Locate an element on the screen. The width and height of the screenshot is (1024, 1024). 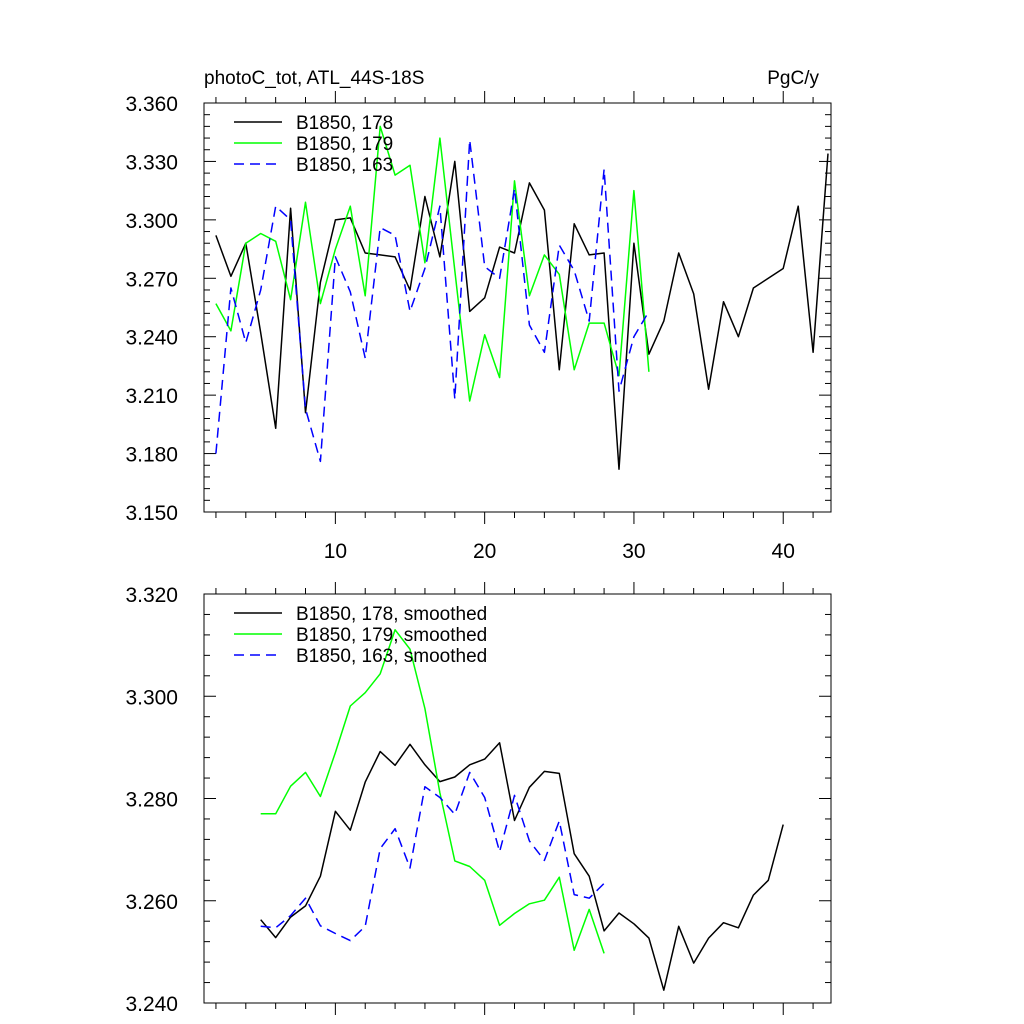
top-panel-title: photoC_tot, ATL_44S-18S is located at coordinates (314, 78).